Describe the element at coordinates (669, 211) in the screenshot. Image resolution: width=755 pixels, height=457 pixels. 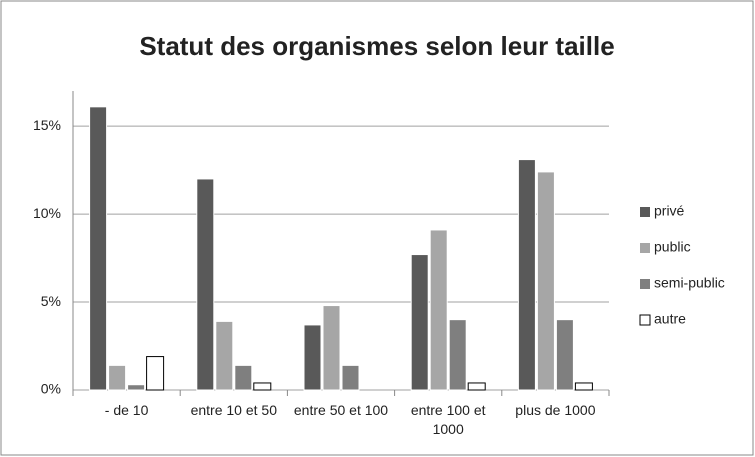
I see `legend-label: privé` at that location.